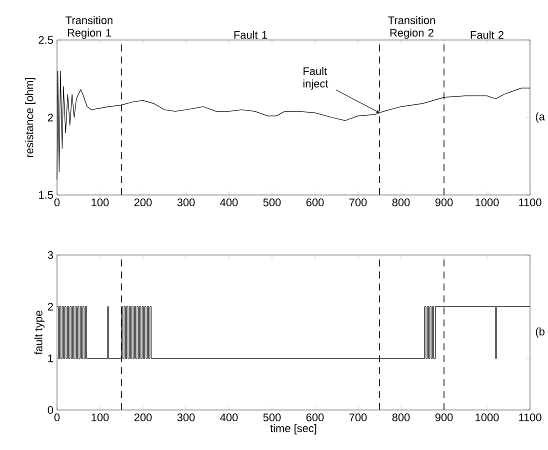 Image resolution: width=548 pixels, height=450 pixels. What do you see at coordinates (487, 34) in the screenshot?
I see `text: Fault 2` at bounding box center [487, 34].